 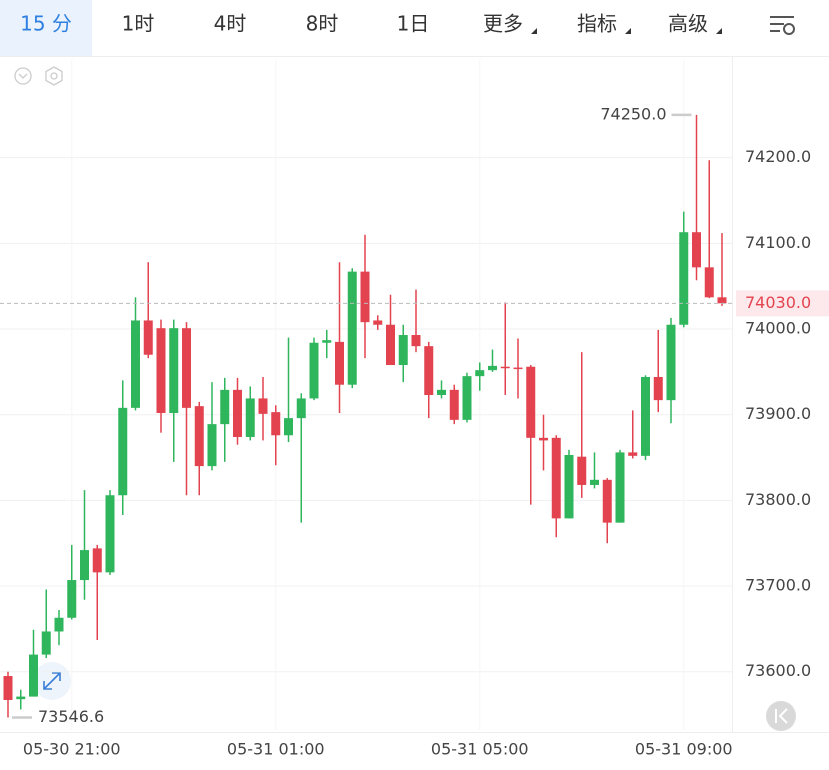 What do you see at coordinates (778, 499) in the screenshot?
I see `y-tick-label: 73800.0` at bounding box center [778, 499].